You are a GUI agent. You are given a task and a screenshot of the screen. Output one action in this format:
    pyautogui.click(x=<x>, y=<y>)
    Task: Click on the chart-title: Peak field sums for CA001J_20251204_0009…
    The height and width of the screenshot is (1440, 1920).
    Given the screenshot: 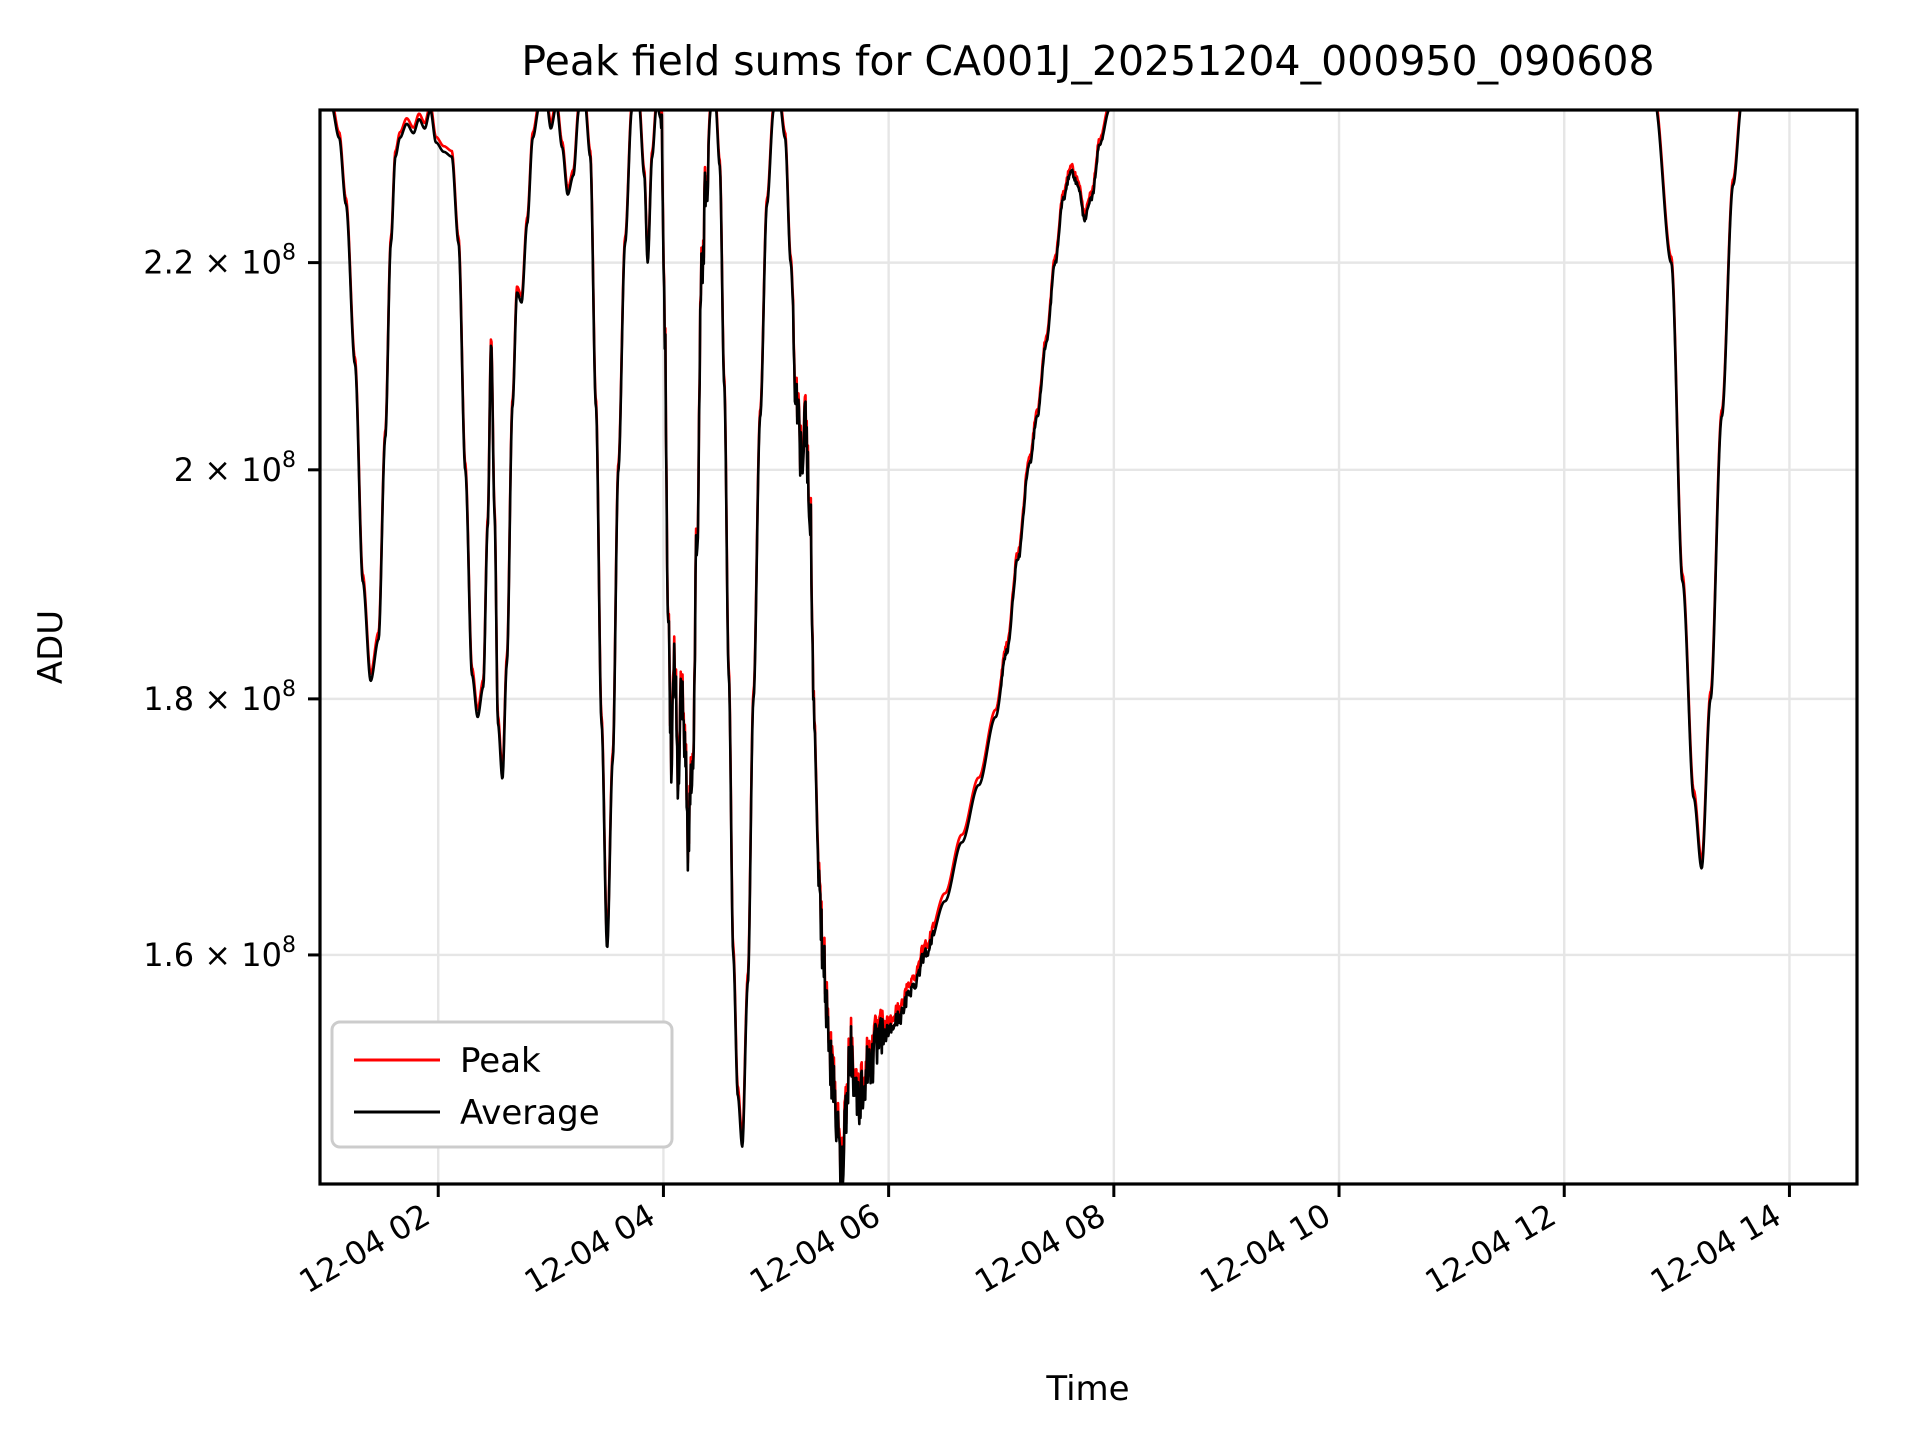 What is the action you would take?
    pyautogui.click(x=1087, y=61)
    